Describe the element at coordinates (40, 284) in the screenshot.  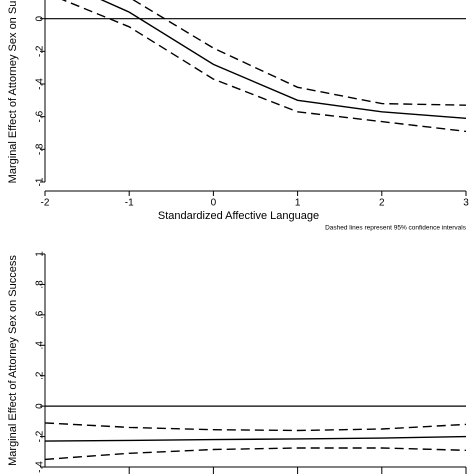
I see `bottom-y-tick-label: .8` at that location.